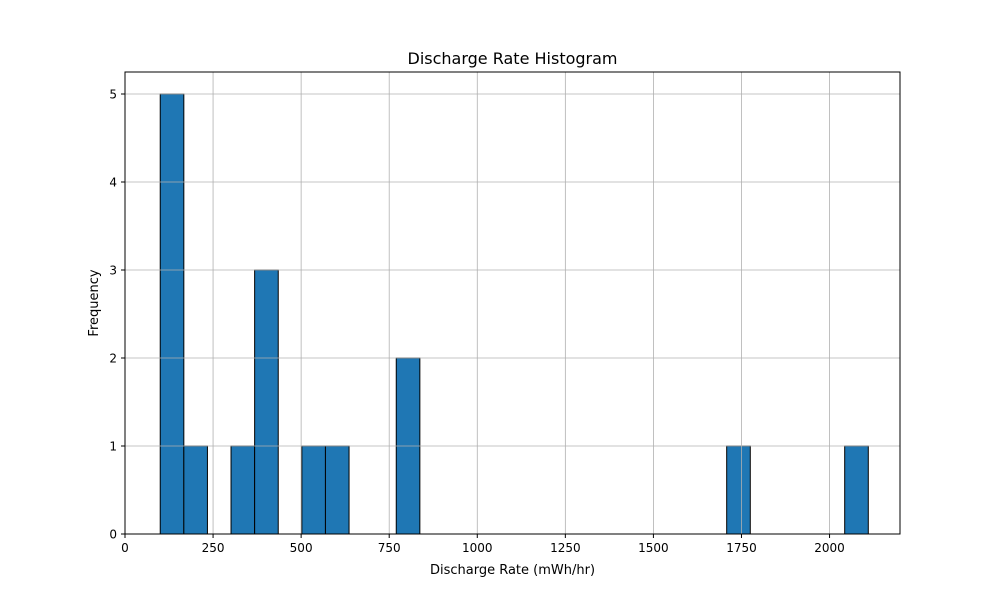  What do you see at coordinates (113, 359) in the screenshot?
I see `y-tick-label-2: 2` at bounding box center [113, 359].